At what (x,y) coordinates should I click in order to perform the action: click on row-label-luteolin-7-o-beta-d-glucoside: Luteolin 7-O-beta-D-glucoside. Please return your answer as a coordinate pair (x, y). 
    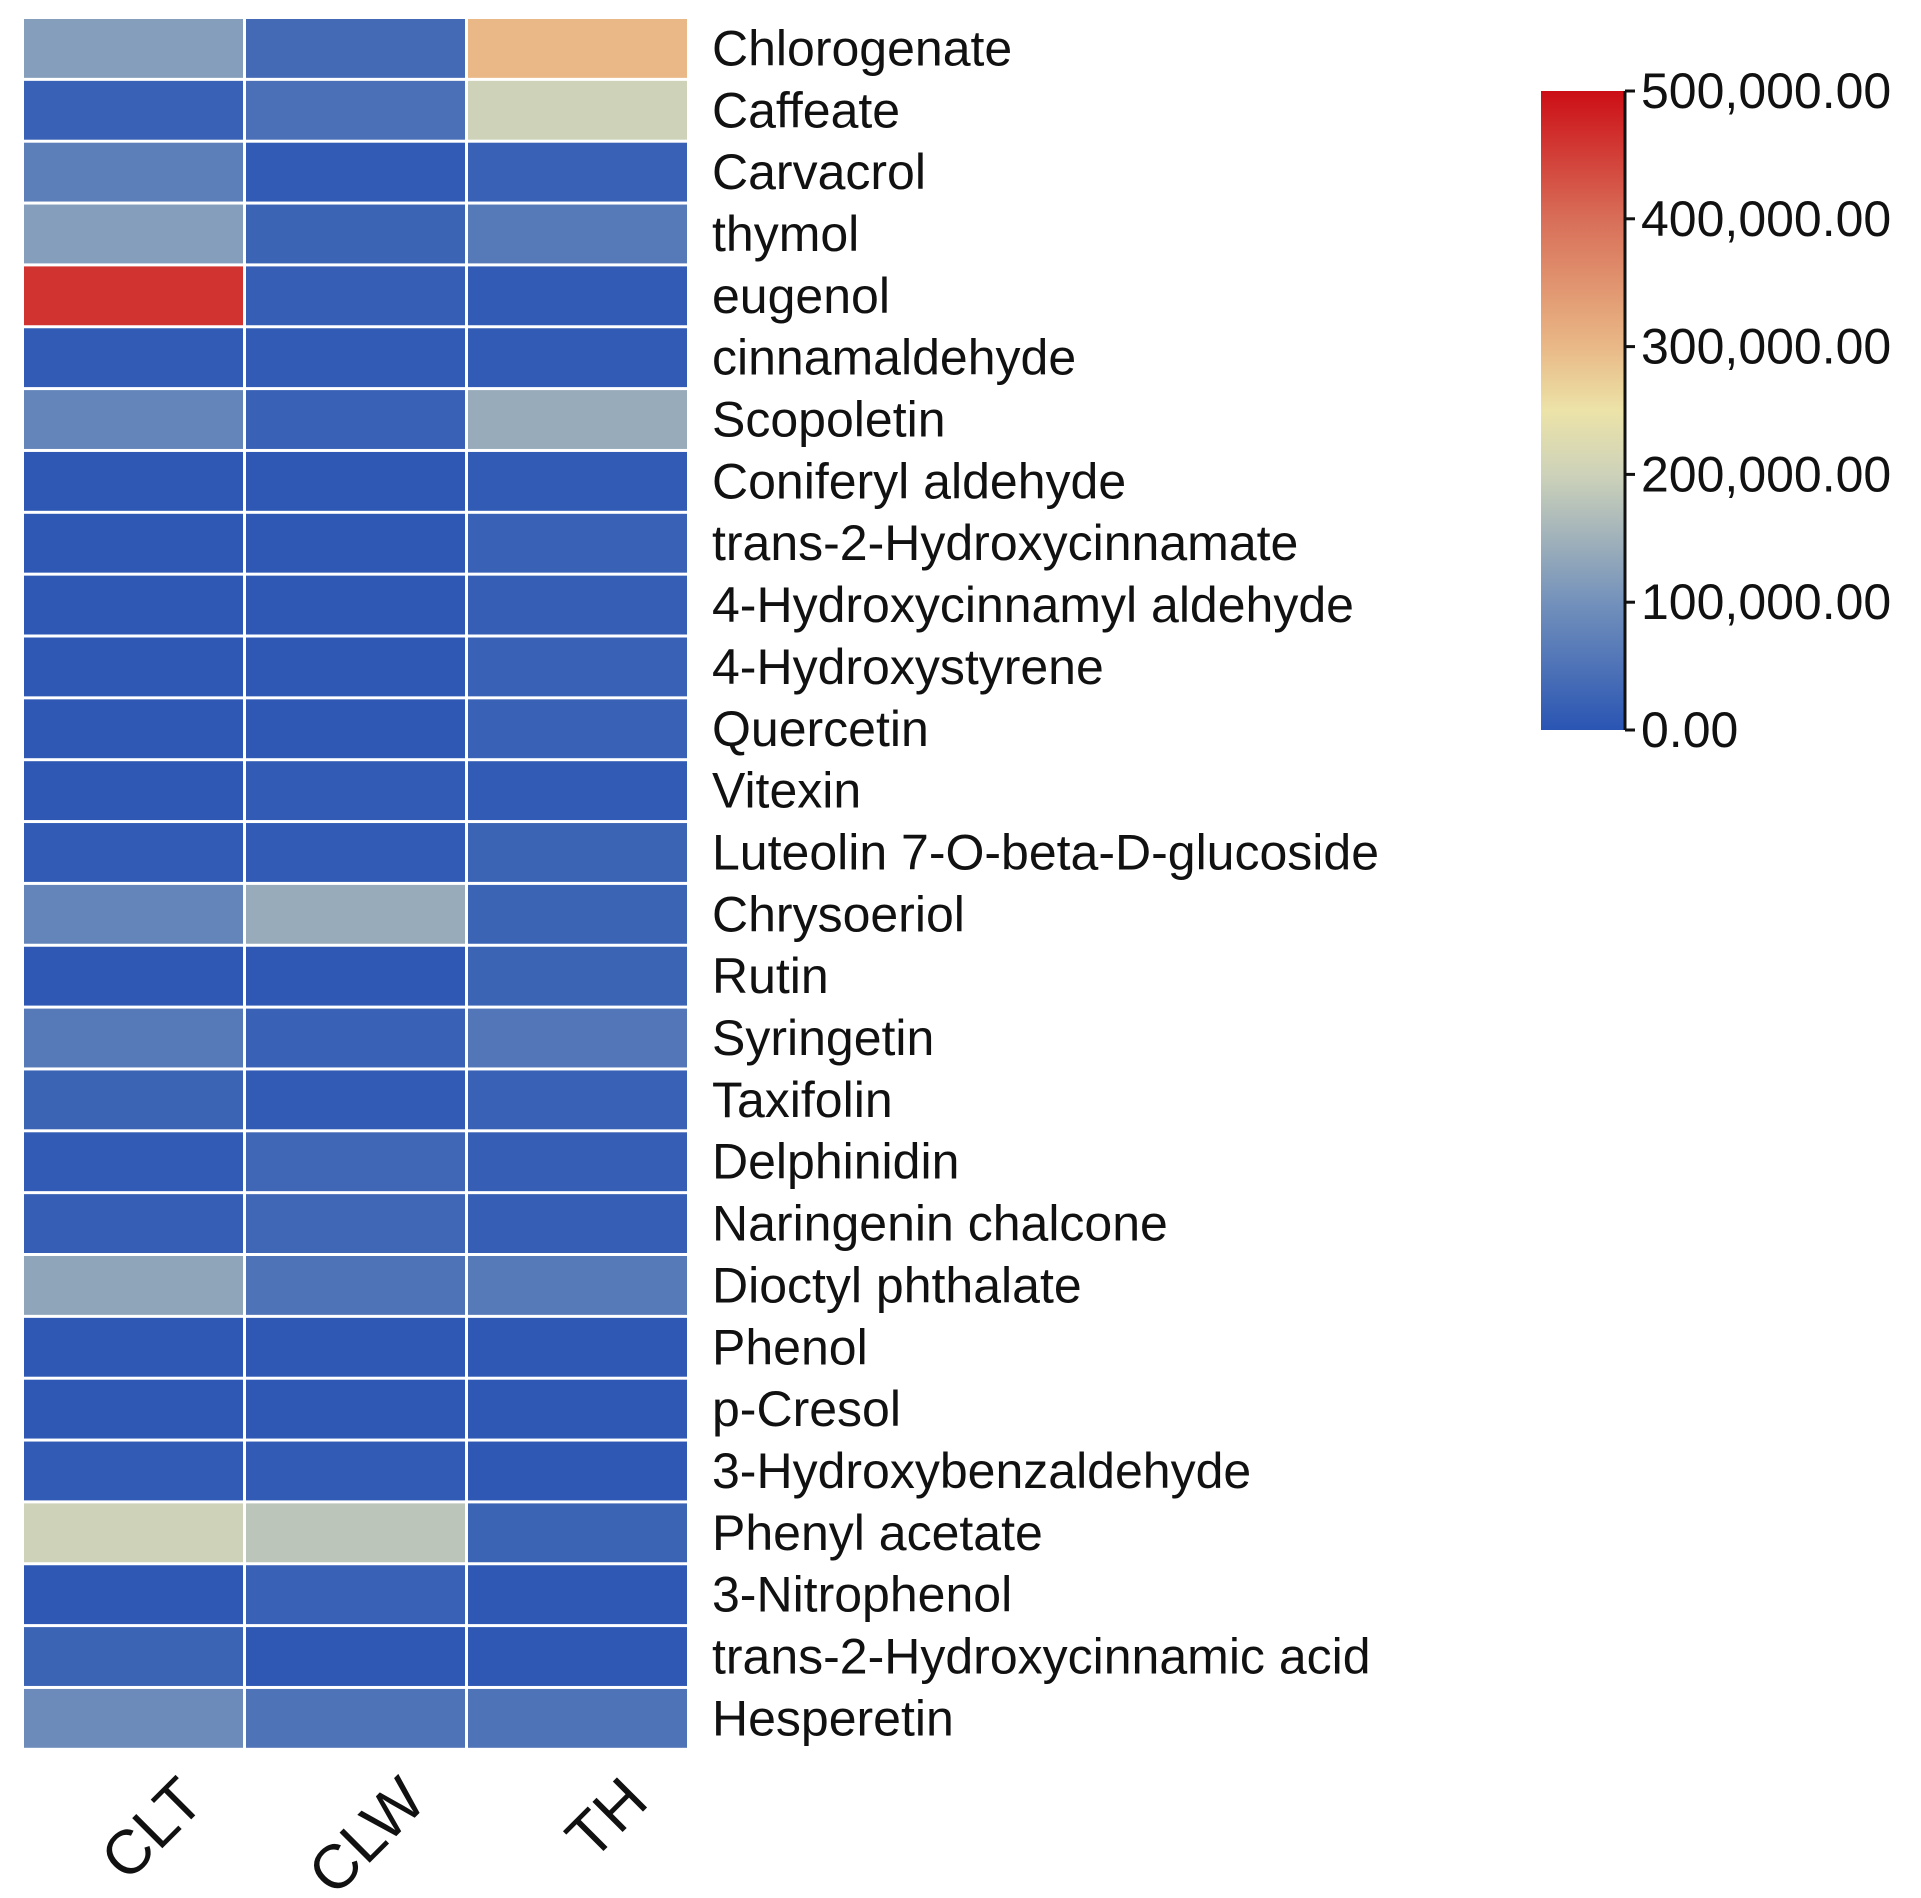
    Looking at the image, I should click on (1045, 852).